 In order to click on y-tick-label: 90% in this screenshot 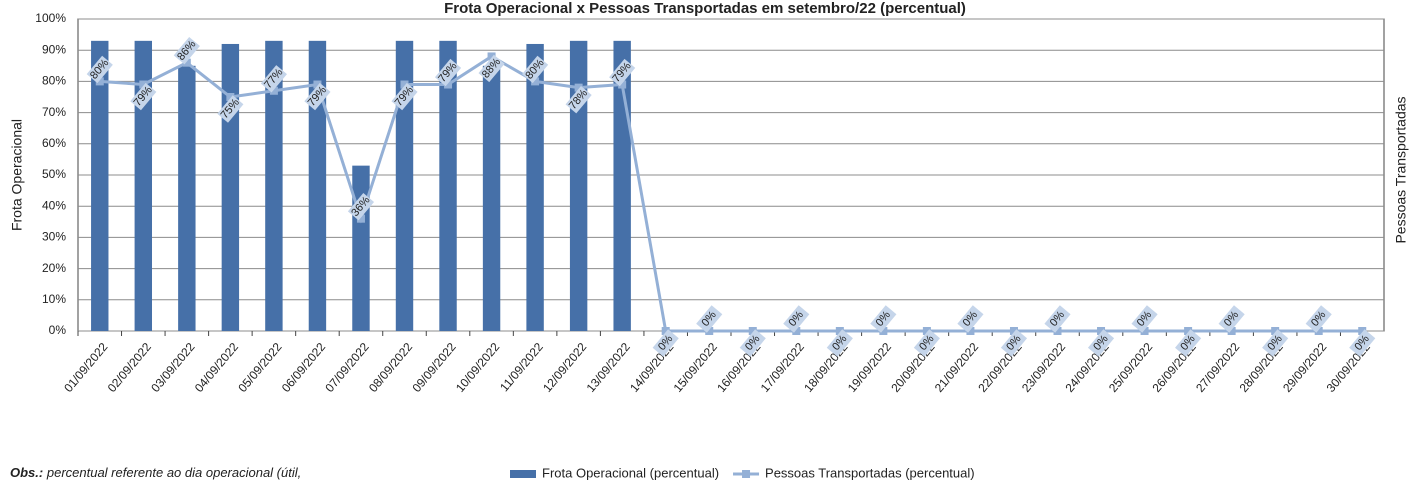, I will do `click(54, 49)`.